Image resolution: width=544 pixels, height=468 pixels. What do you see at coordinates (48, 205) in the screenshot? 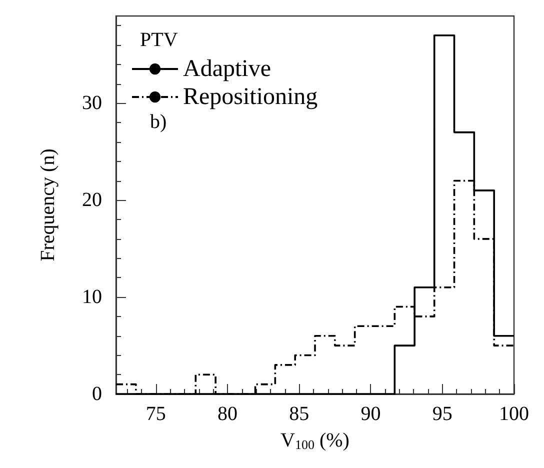
I see `y-axis-title: Frequency (n)` at bounding box center [48, 205].